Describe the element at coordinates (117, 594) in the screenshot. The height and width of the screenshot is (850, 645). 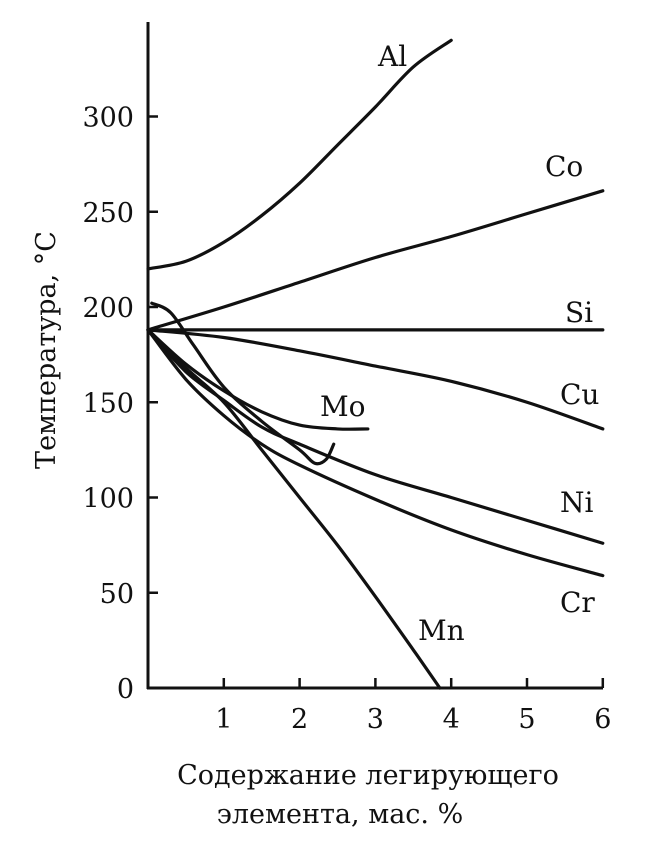
I see `y-tick-label: 50` at that location.